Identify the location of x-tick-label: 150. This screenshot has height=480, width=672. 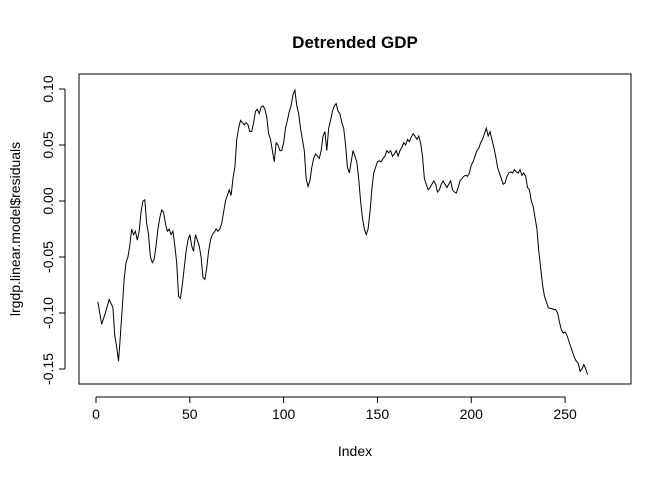
(378, 414).